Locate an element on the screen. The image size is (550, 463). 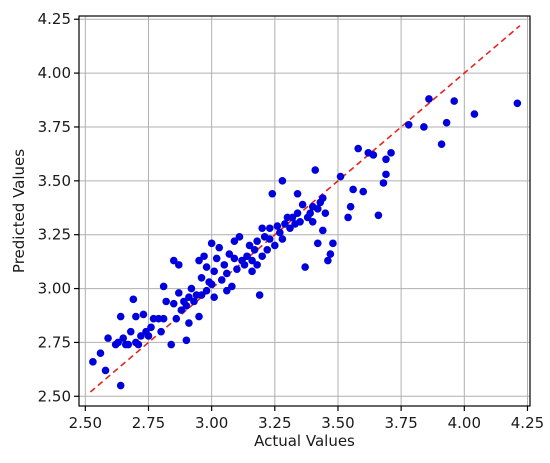
y-tick-label: 4.25 is located at coordinates (54, 19).